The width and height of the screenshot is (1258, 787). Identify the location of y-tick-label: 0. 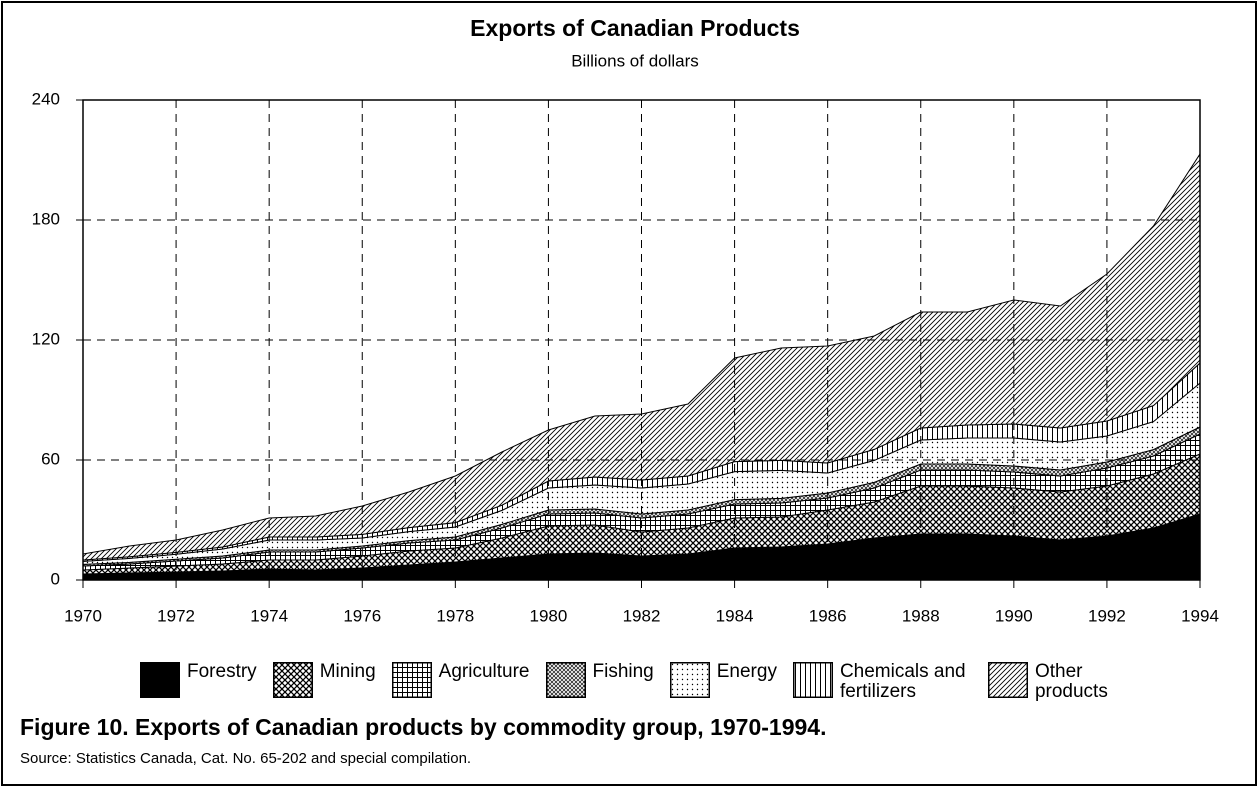
(55, 578).